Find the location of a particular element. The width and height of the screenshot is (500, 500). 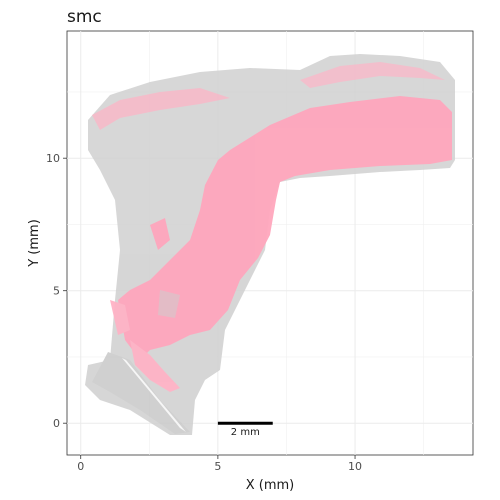

scale-bar: 2 mm is located at coordinates (245, 429).